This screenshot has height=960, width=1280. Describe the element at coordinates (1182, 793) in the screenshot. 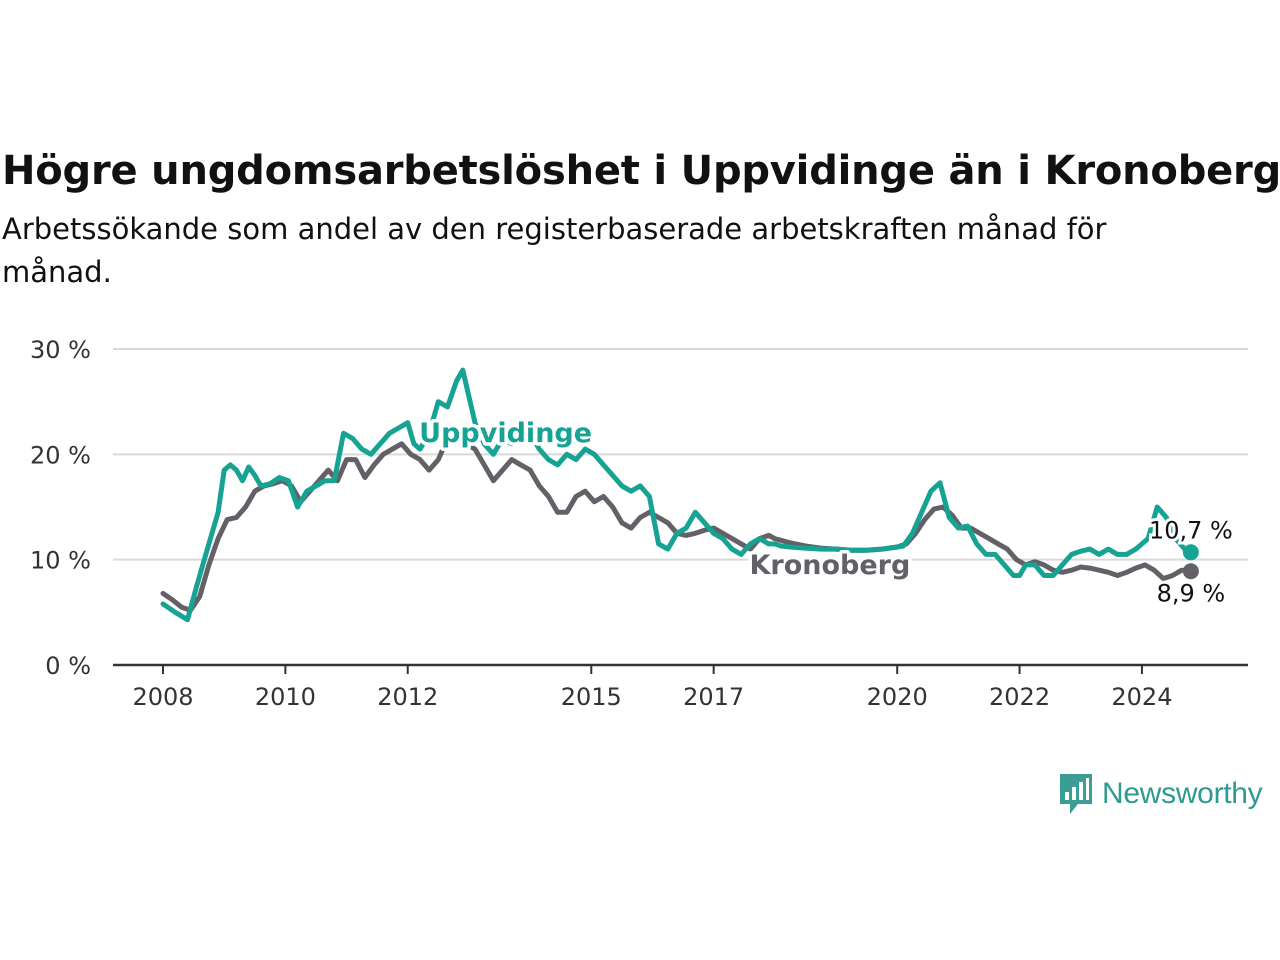

I see `brand-name: Newsworthy` at that location.